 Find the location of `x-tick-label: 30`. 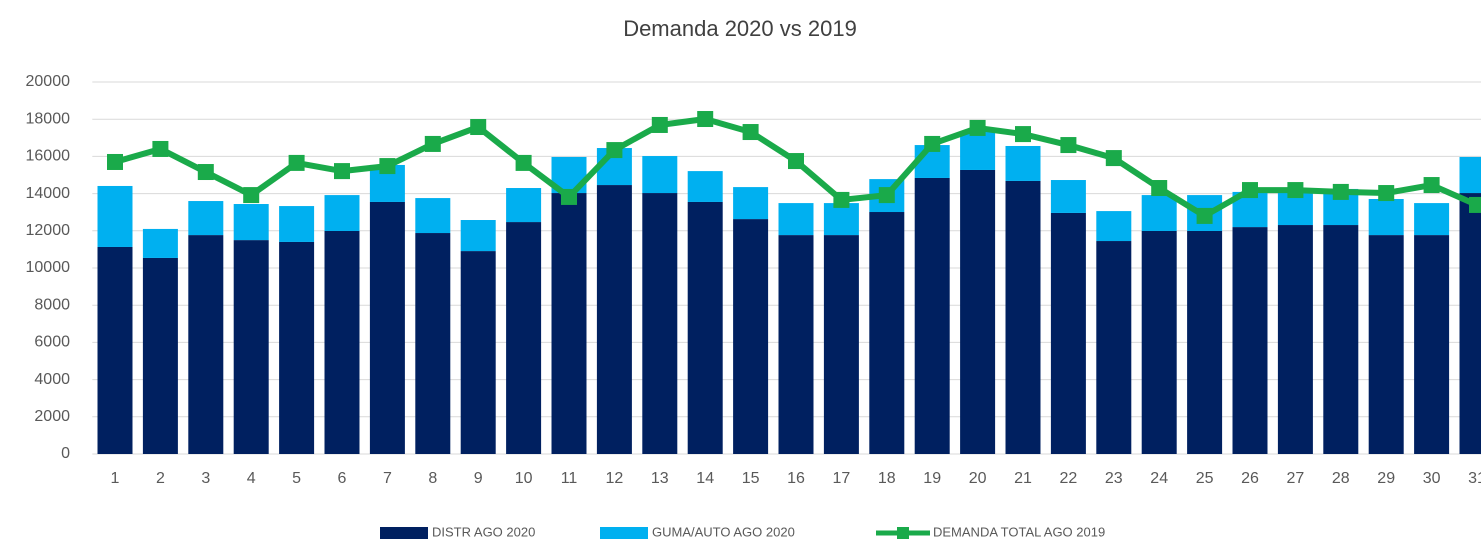

x-tick-label: 30 is located at coordinates (1432, 478).